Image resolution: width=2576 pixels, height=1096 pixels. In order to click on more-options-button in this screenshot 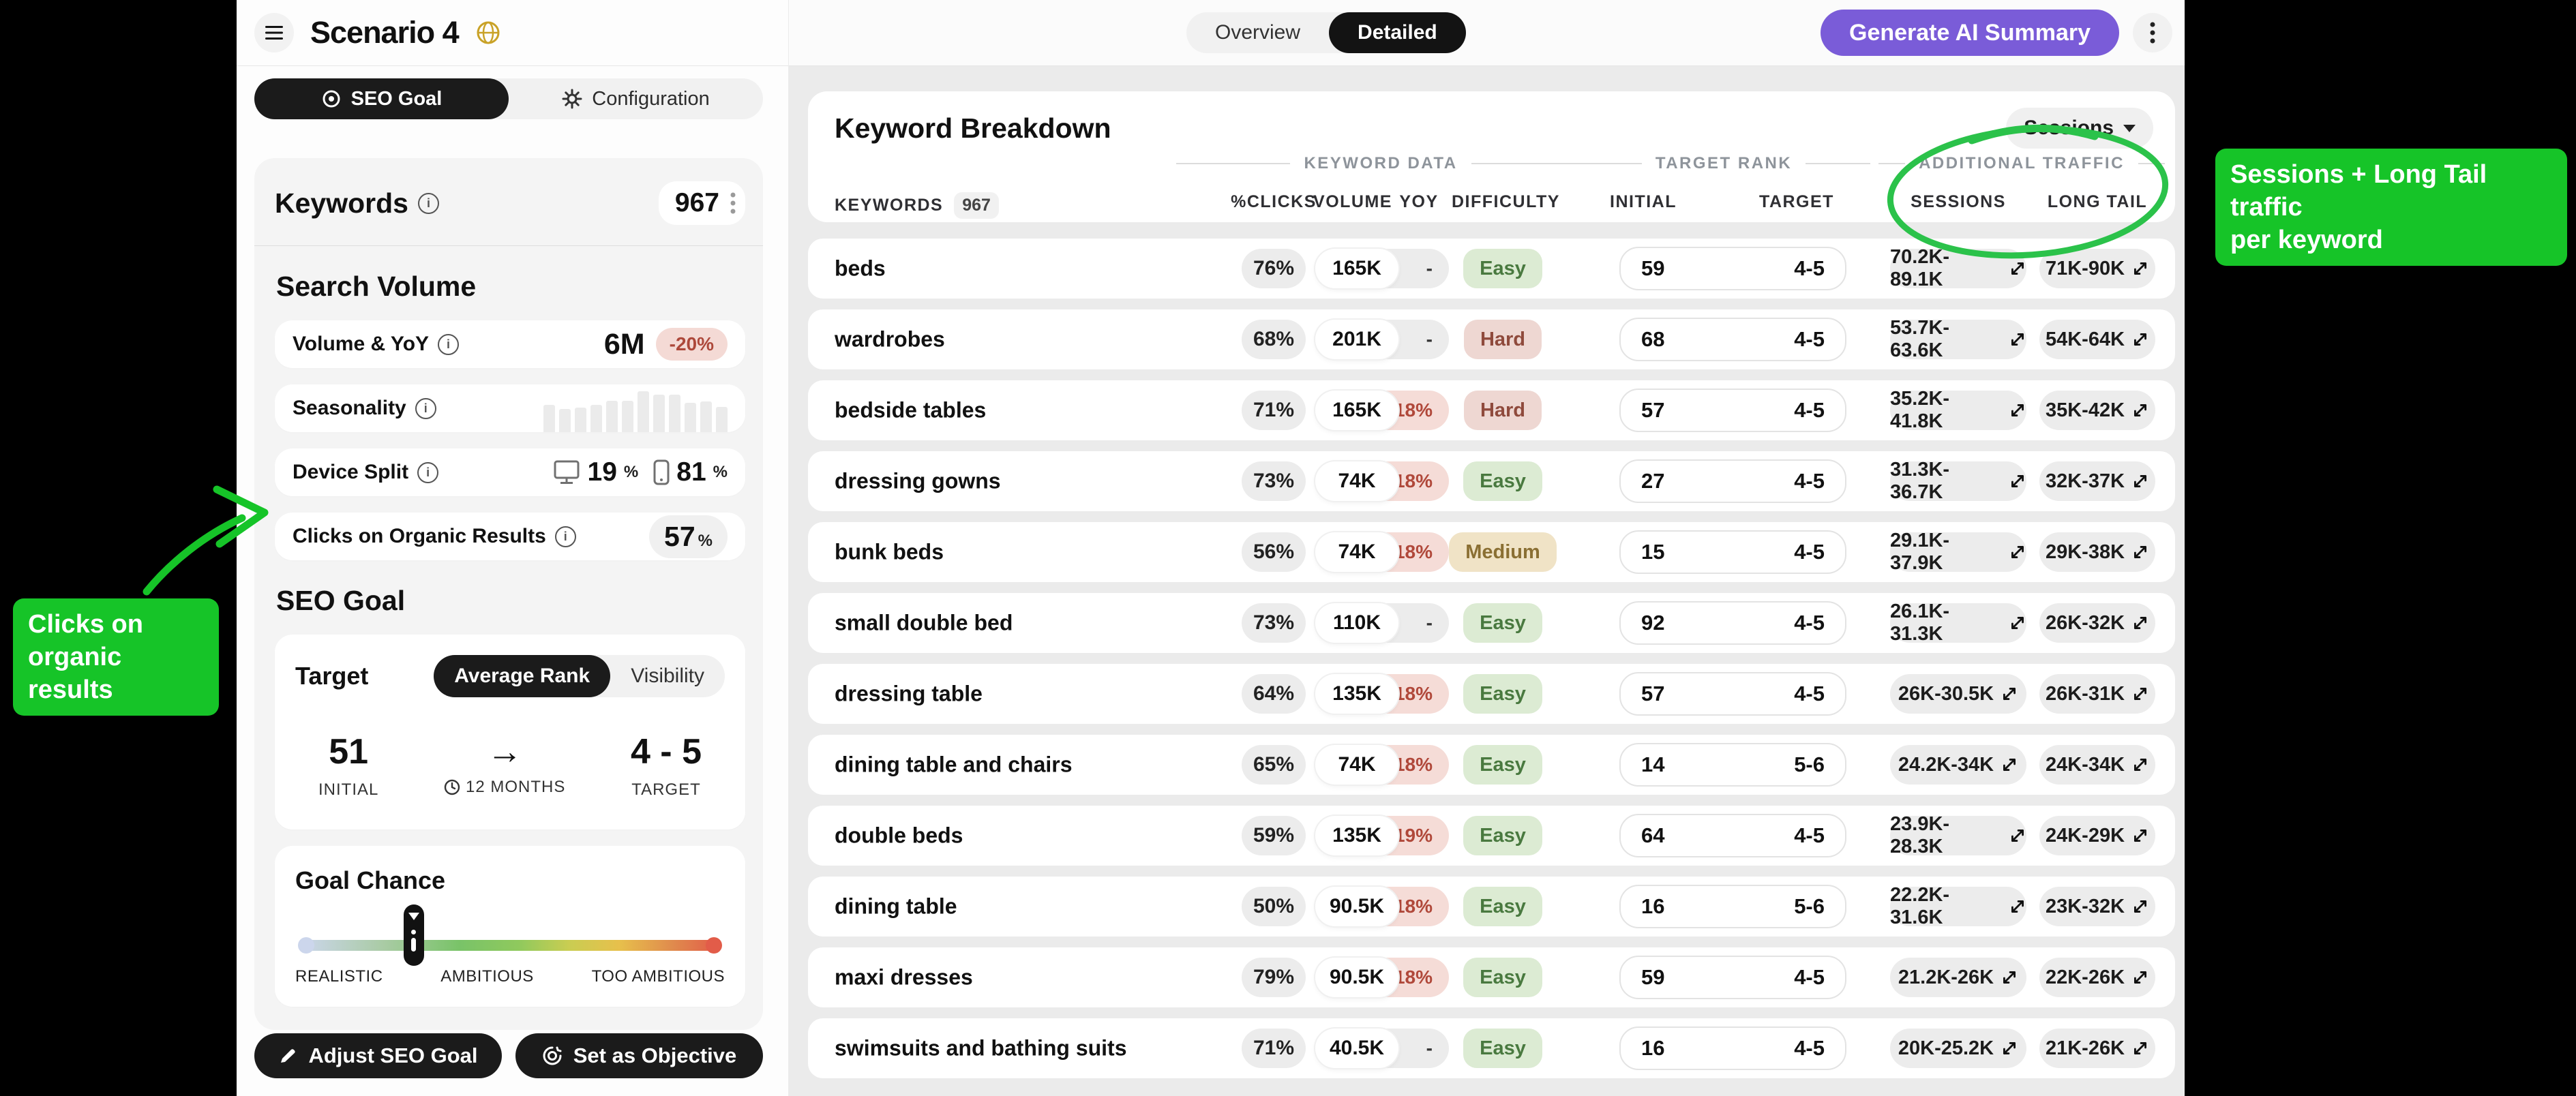, I will do `click(2152, 33)`.